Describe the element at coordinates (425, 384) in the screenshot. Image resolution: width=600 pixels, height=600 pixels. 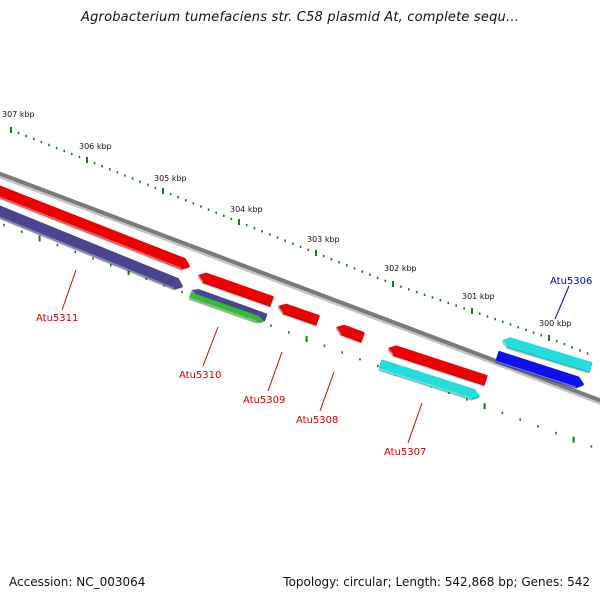
I see `feature-cyan-2-highlight` at that location.